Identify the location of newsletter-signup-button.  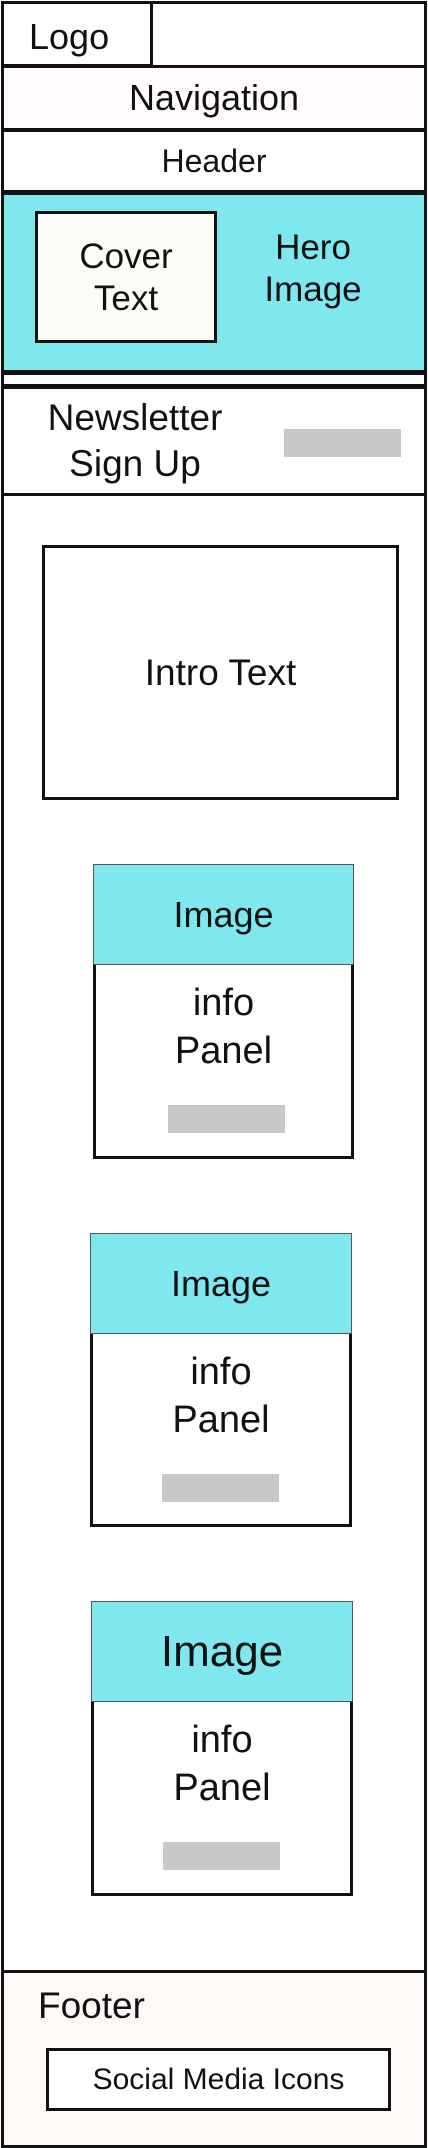
(342, 443).